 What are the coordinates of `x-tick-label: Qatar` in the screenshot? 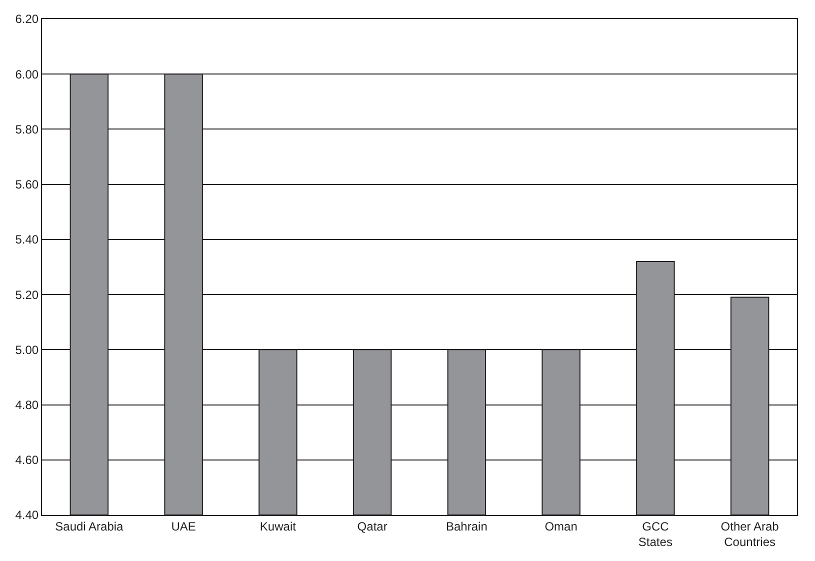 It's located at (372, 526).